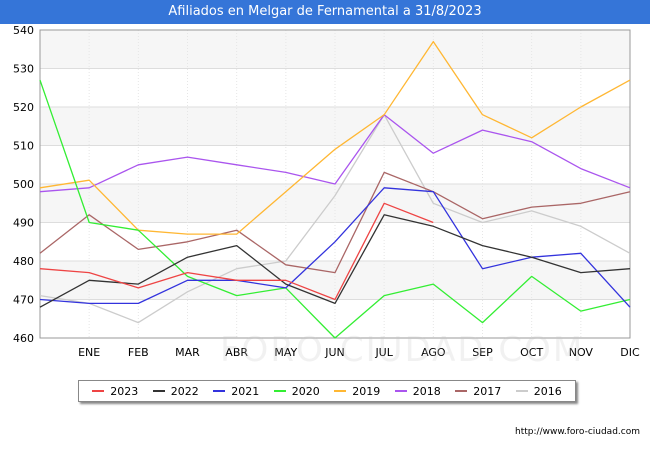 This screenshot has height=450, width=650. I want to click on y-tick-label: 500, so click(23, 184).